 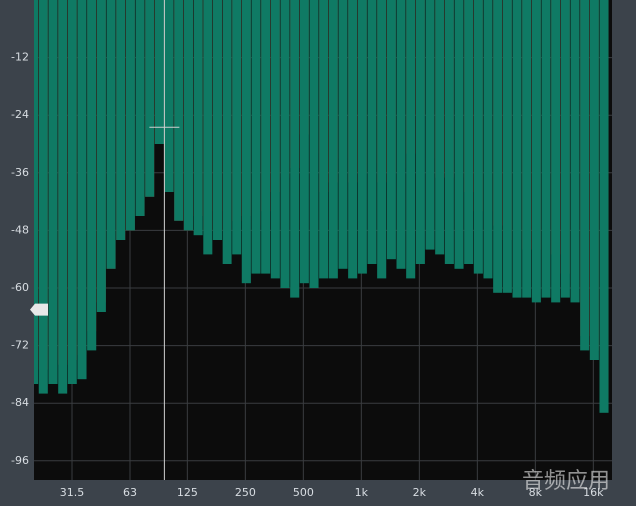 What do you see at coordinates (536, 492) in the screenshot?
I see `x-tick-label: 8k` at bounding box center [536, 492].